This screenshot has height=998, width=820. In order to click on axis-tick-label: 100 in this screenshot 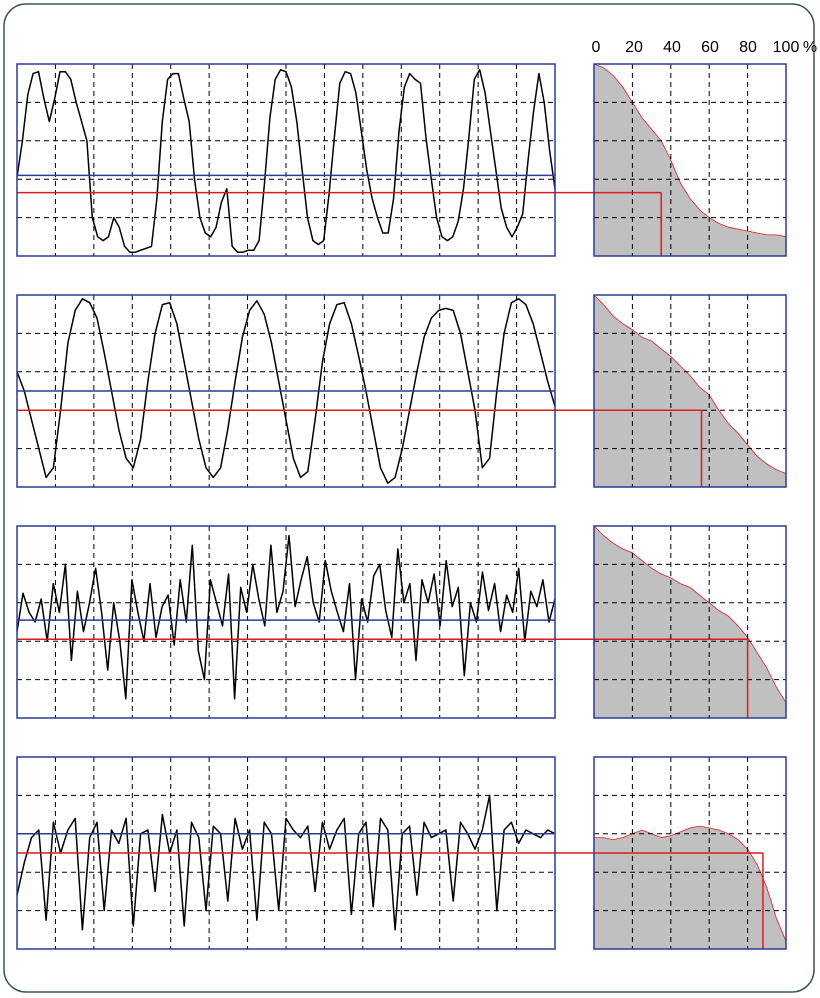, I will do `click(786, 47)`.